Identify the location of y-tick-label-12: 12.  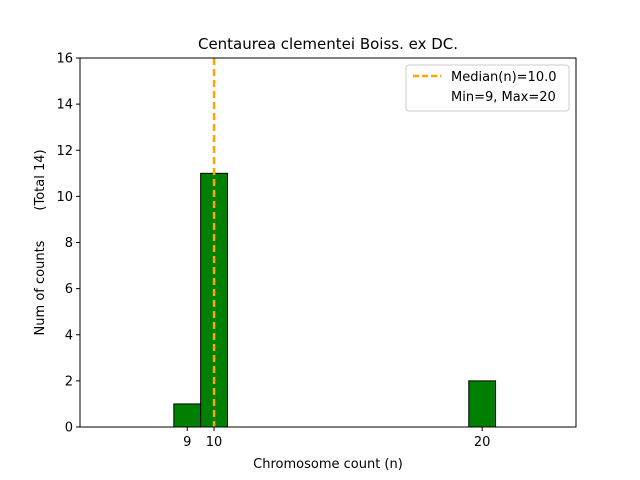
(64, 151).